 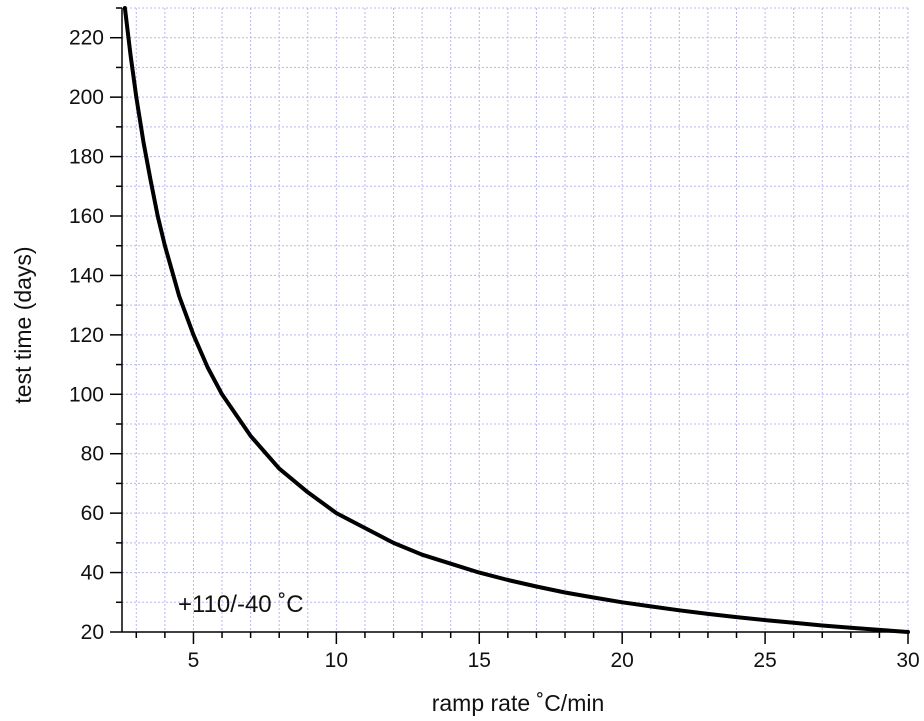 What do you see at coordinates (518, 703) in the screenshot?
I see `x-axis-title: ramp rate ˚C/min` at bounding box center [518, 703].